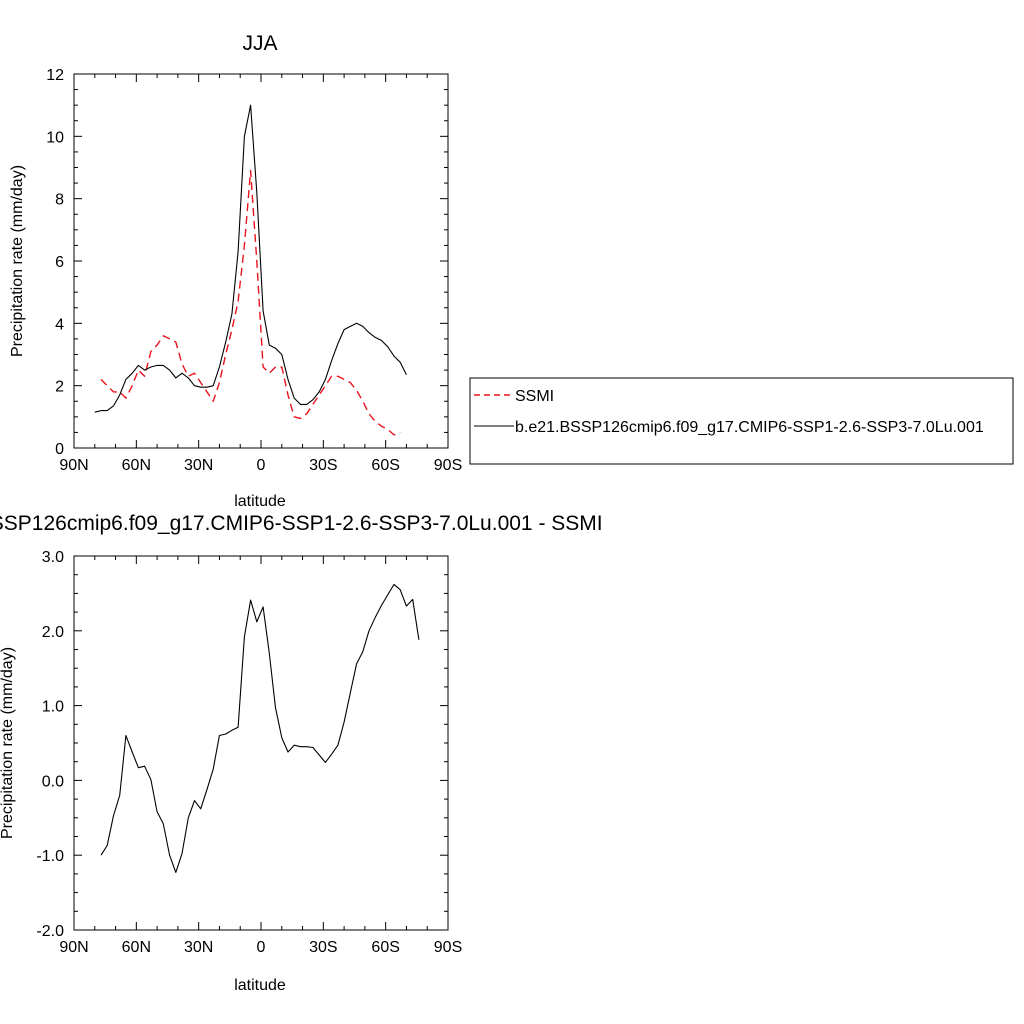 The width and height of the screenshot is (1024, 1024). I want to click on top-y-axis-label: Precipitation rate (mm/day), so click(17, 261).